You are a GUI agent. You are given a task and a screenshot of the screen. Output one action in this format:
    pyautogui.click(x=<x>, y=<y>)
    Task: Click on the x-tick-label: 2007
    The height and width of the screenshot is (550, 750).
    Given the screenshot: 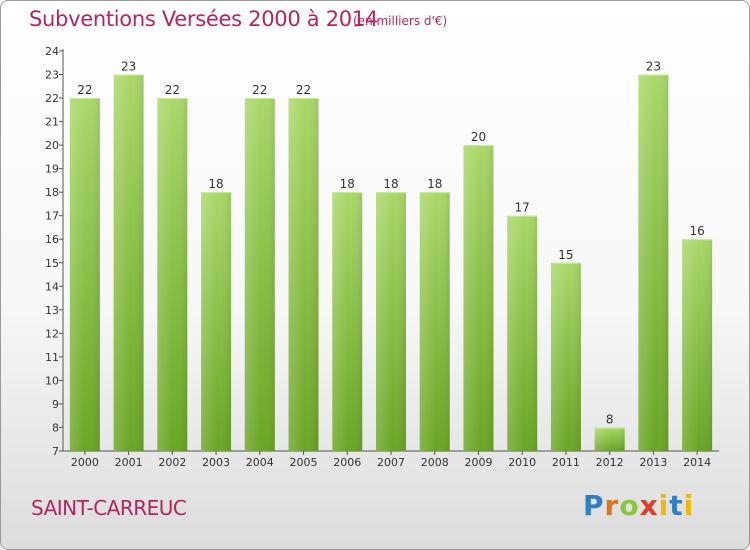 What is the action you would take?
    pyautogui.click(x=391, y=462)
    